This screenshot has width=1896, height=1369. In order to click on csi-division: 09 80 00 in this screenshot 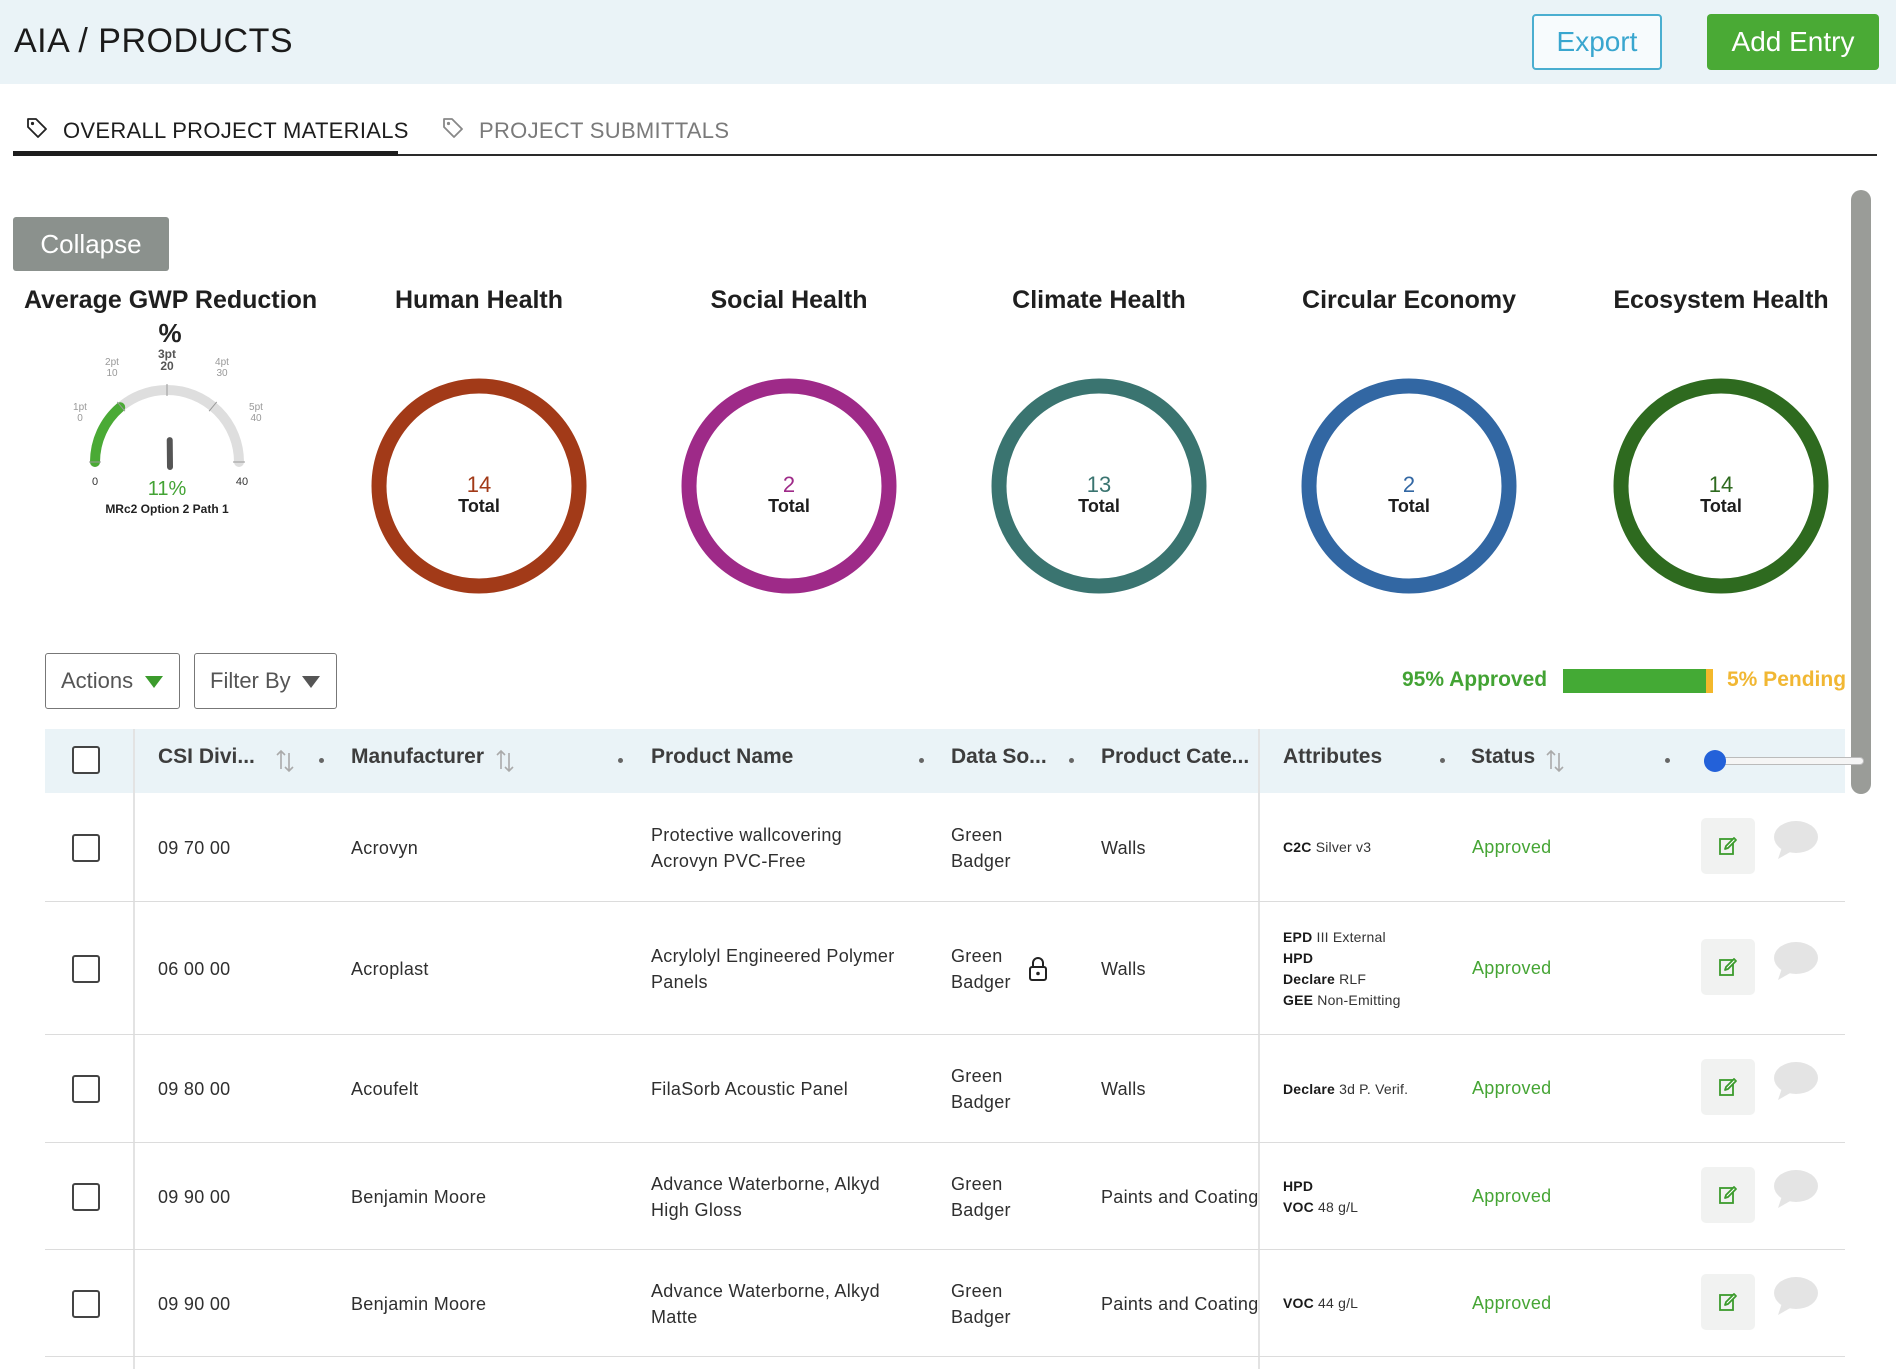, I will do `click(194, 1089)`.